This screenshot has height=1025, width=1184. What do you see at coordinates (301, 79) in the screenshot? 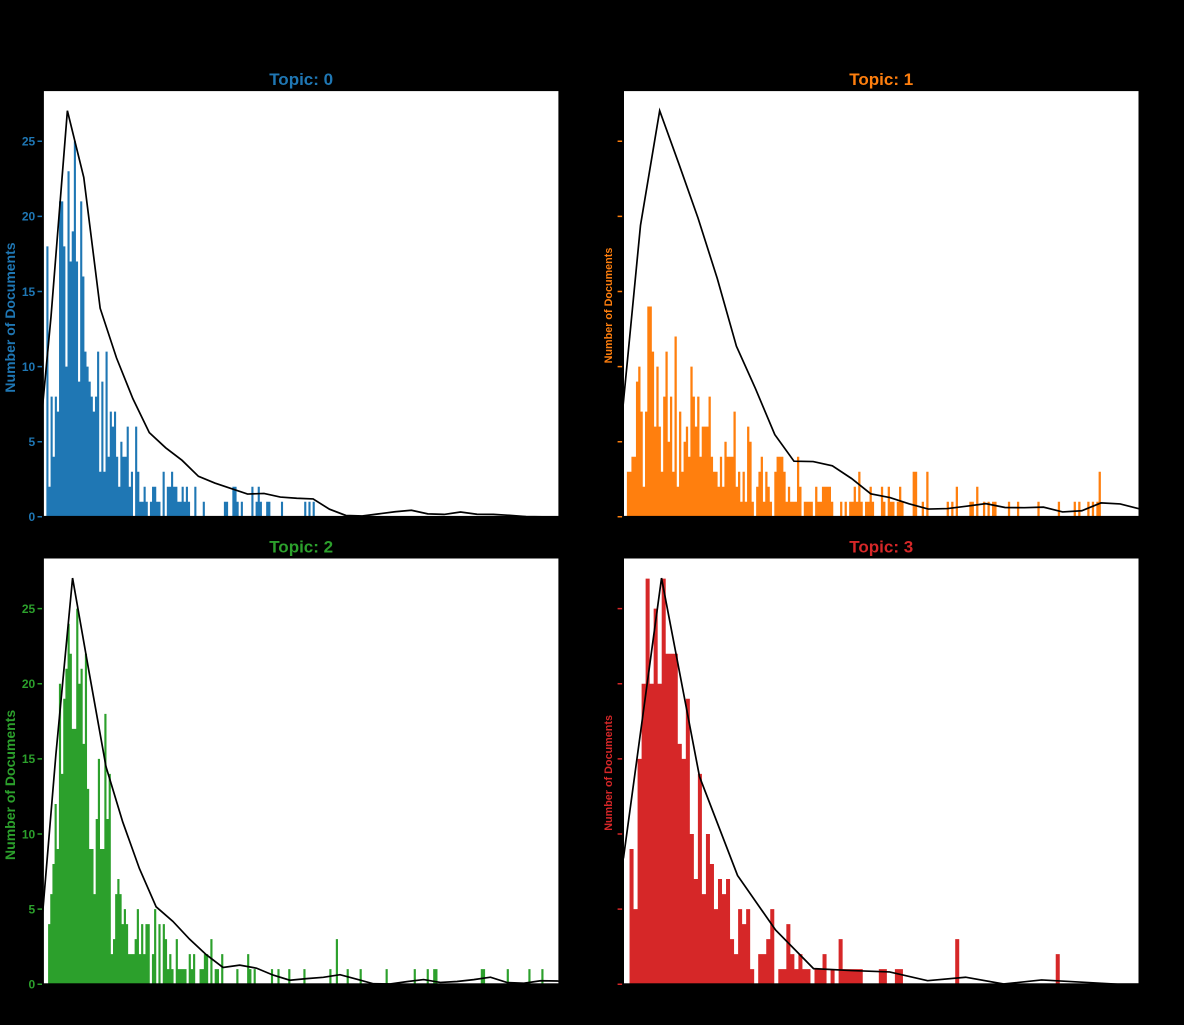
I see `svg-text: Topic: 0` at bounding box center [301, 79].